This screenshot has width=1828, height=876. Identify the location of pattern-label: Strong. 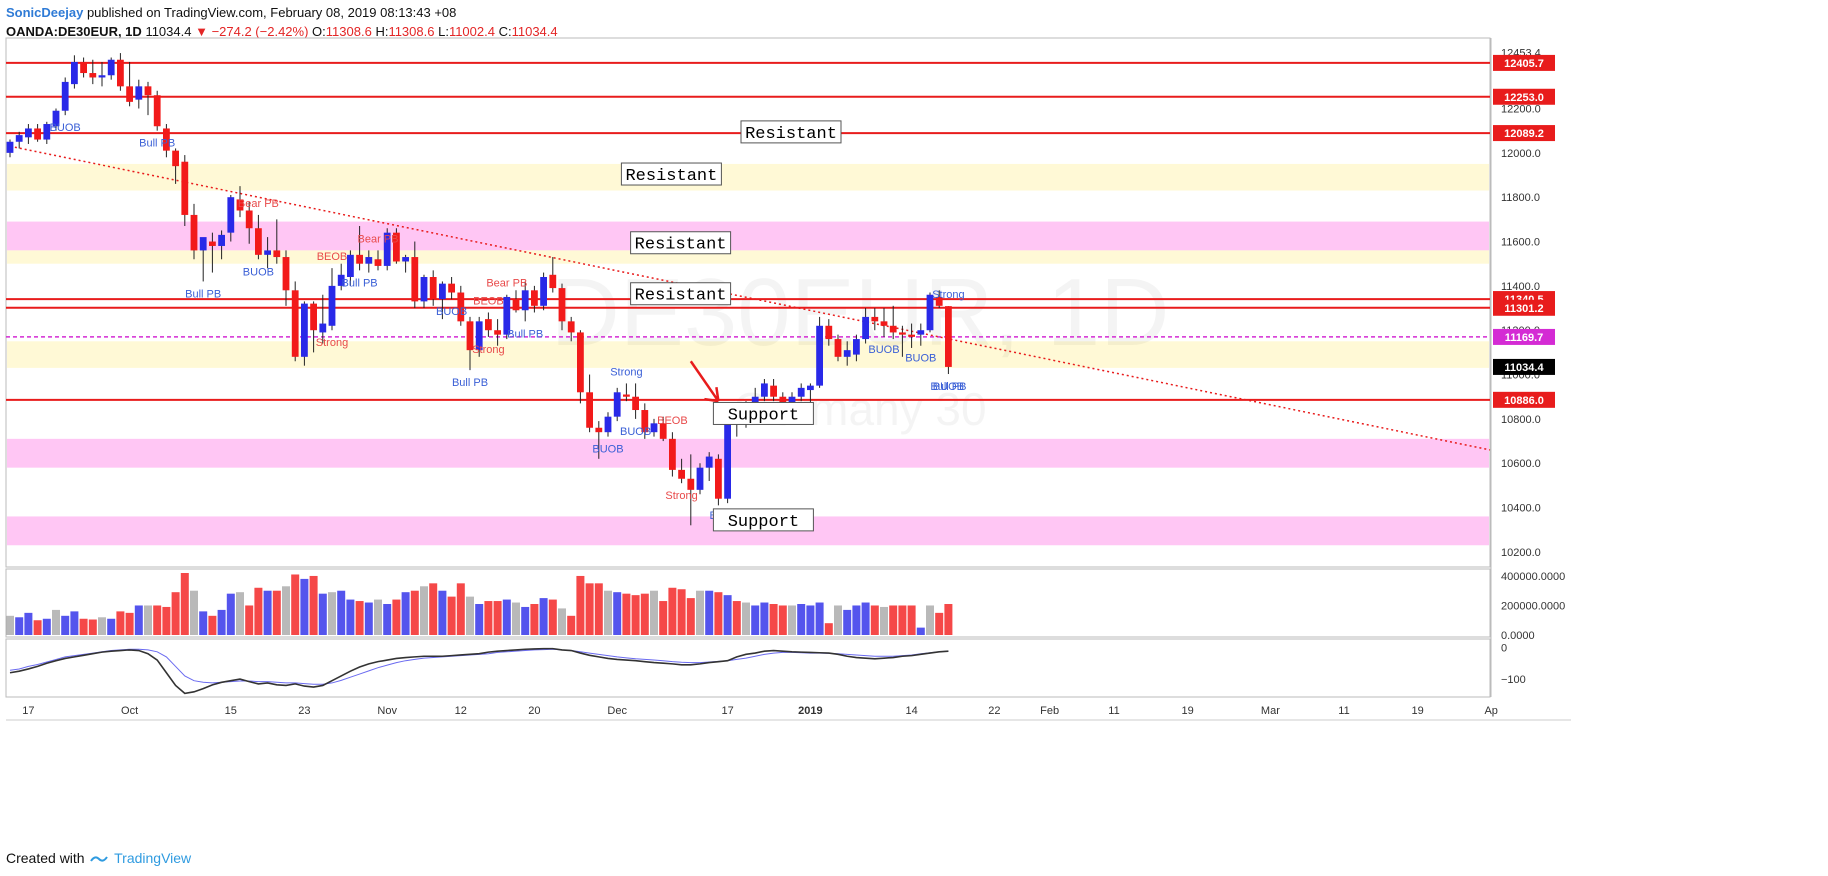
(626, 372).